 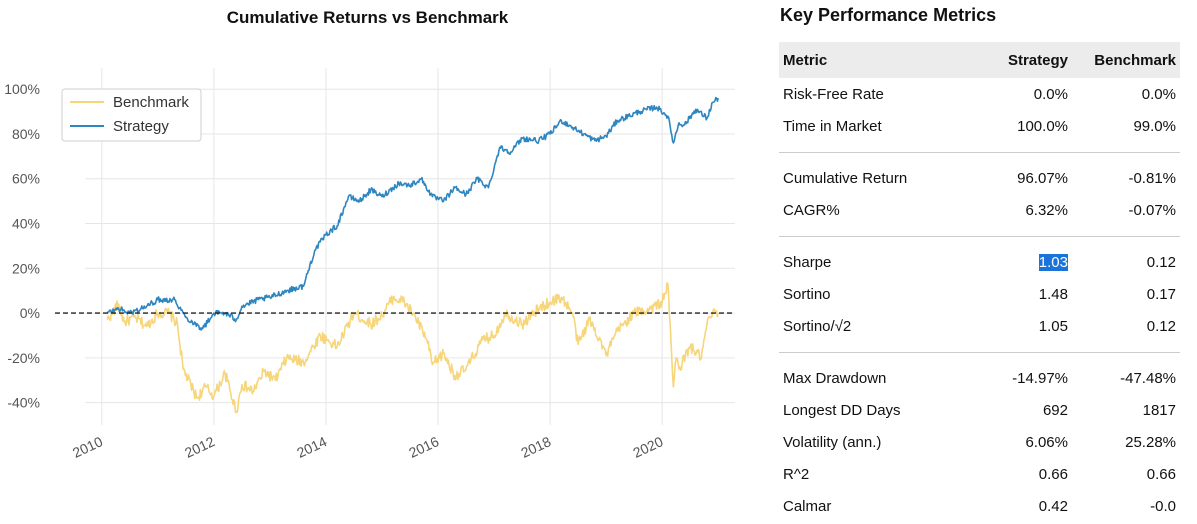 What do you see at coordinates (1050, 94) in the screenshot?
I see `strategy-value-text: 0.0%` at bounding box center [1050, 94].